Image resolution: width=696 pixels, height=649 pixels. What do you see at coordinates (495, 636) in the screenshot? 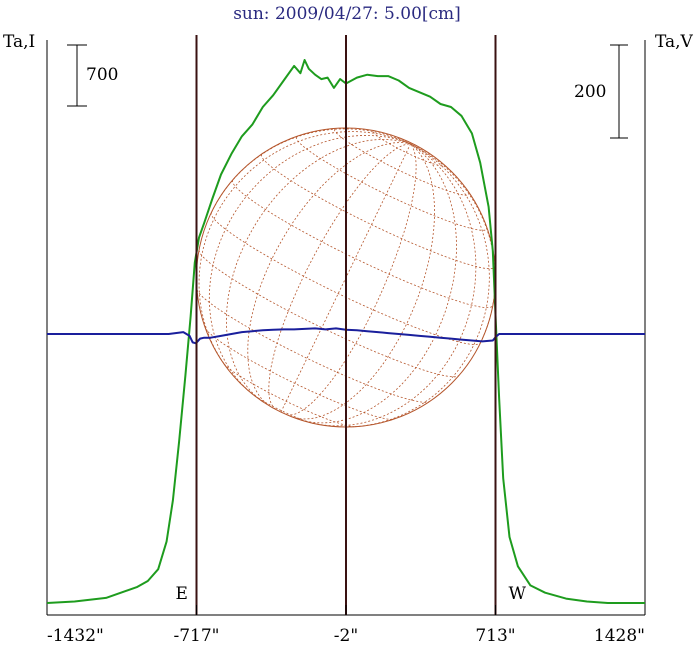
I see `x-tick-label: 713"` at bounding box center [495, 636].